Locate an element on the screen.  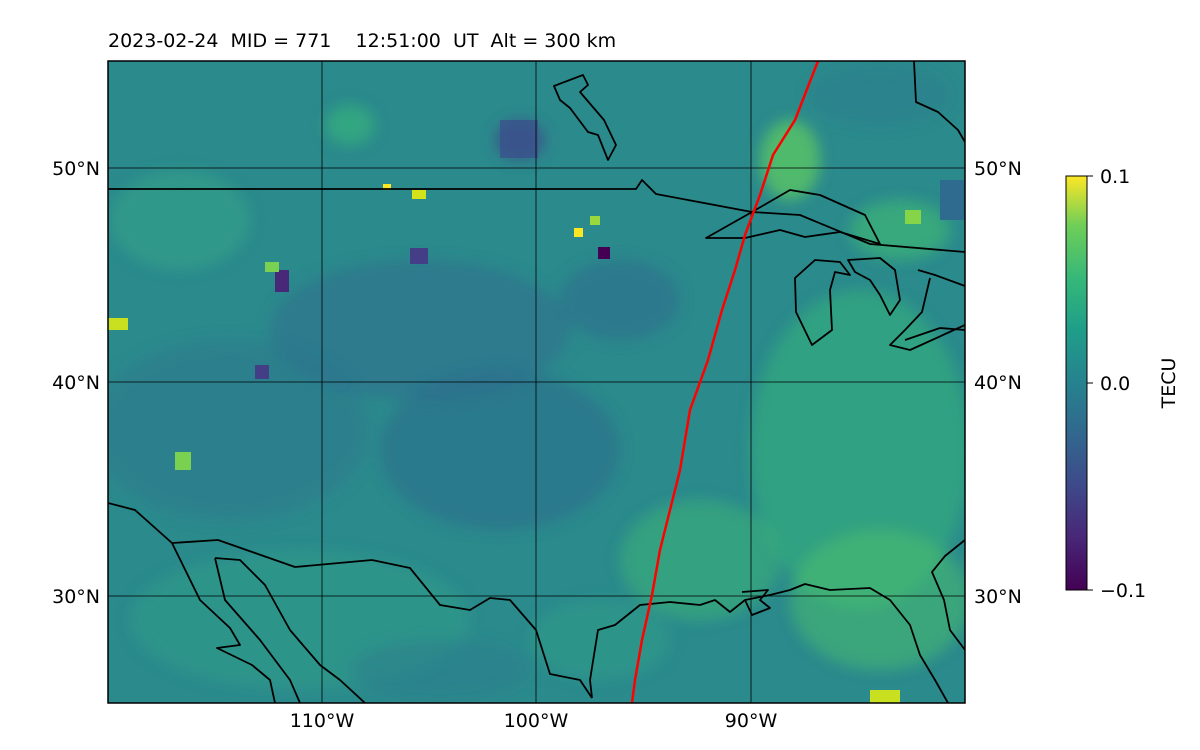
great-lakes-east is located at coordinates (927, 310).